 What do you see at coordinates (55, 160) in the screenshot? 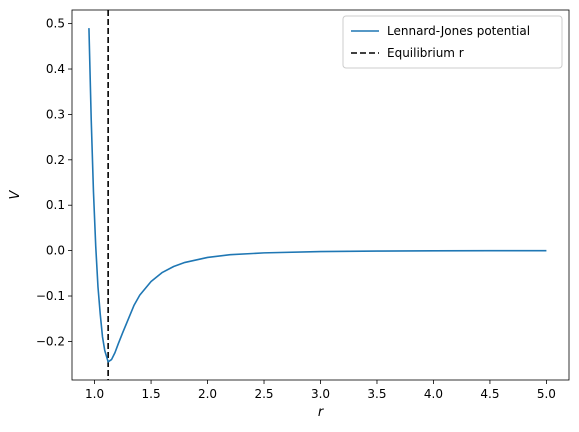
I see `y-tick-label: 0.2` at bounding box center [55, 160].